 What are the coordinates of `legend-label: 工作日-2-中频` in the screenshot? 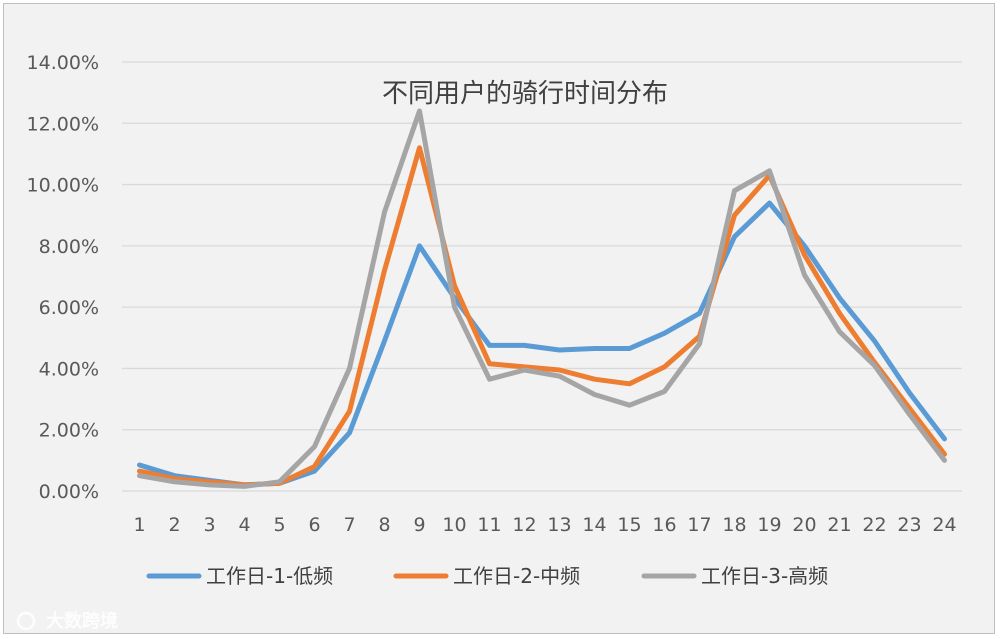 It's located at (516, 576).